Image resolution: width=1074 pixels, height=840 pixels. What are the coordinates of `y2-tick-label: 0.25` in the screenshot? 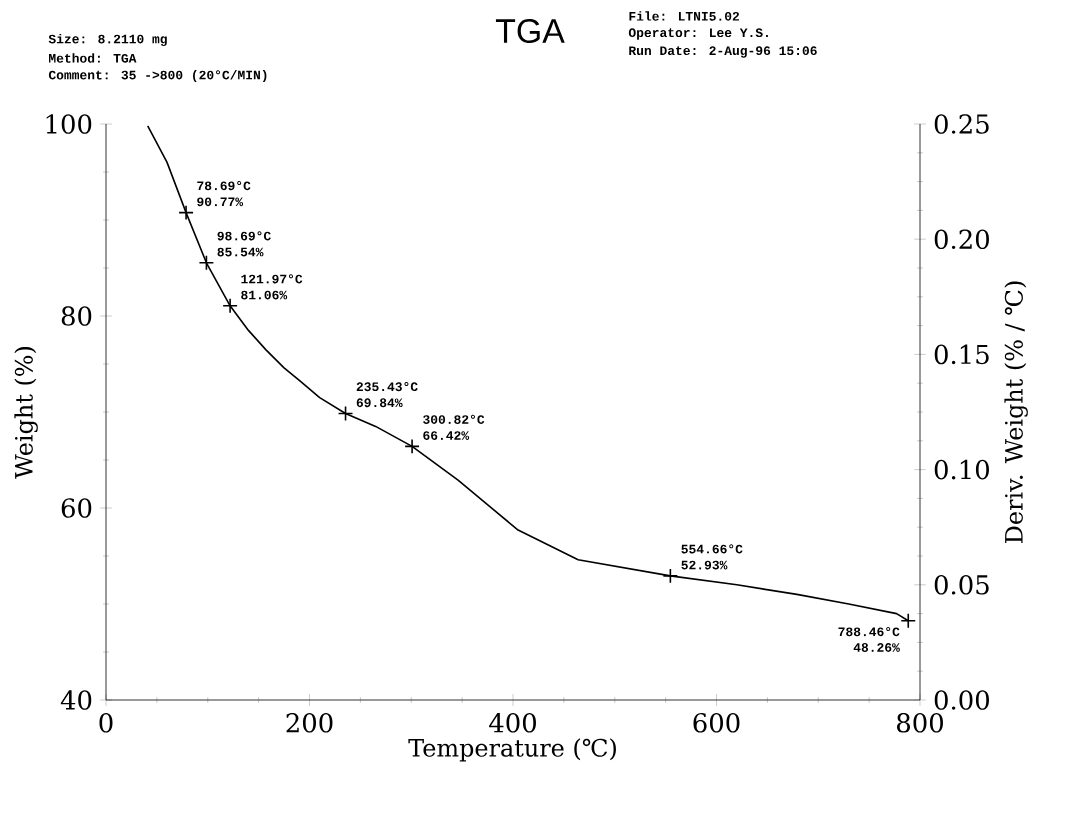 It's located at (961, 124).